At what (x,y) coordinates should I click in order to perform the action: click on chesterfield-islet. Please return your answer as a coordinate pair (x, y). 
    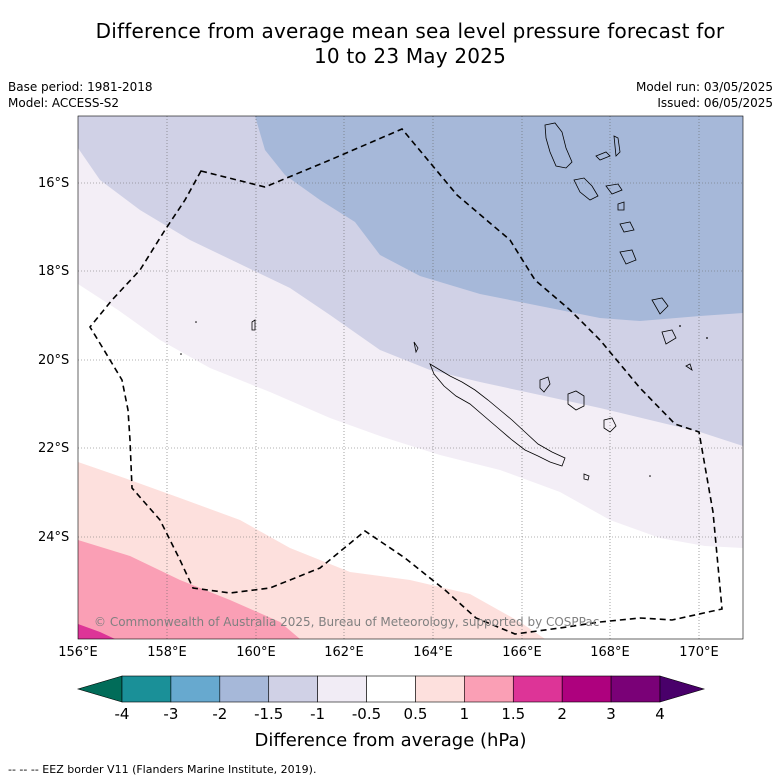
    Looking at the image, I should click on (253, 325).